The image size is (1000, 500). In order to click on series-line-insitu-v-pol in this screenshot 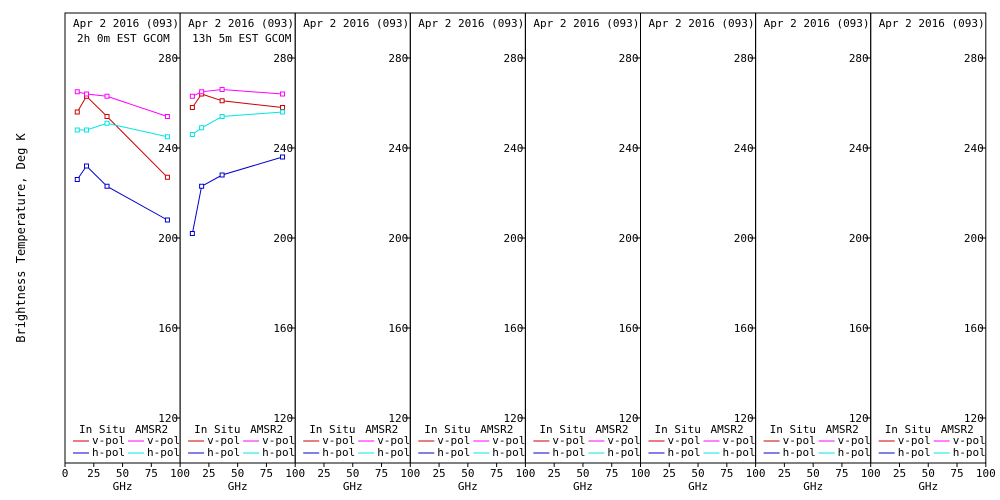, I will do `click(122, 136)`.